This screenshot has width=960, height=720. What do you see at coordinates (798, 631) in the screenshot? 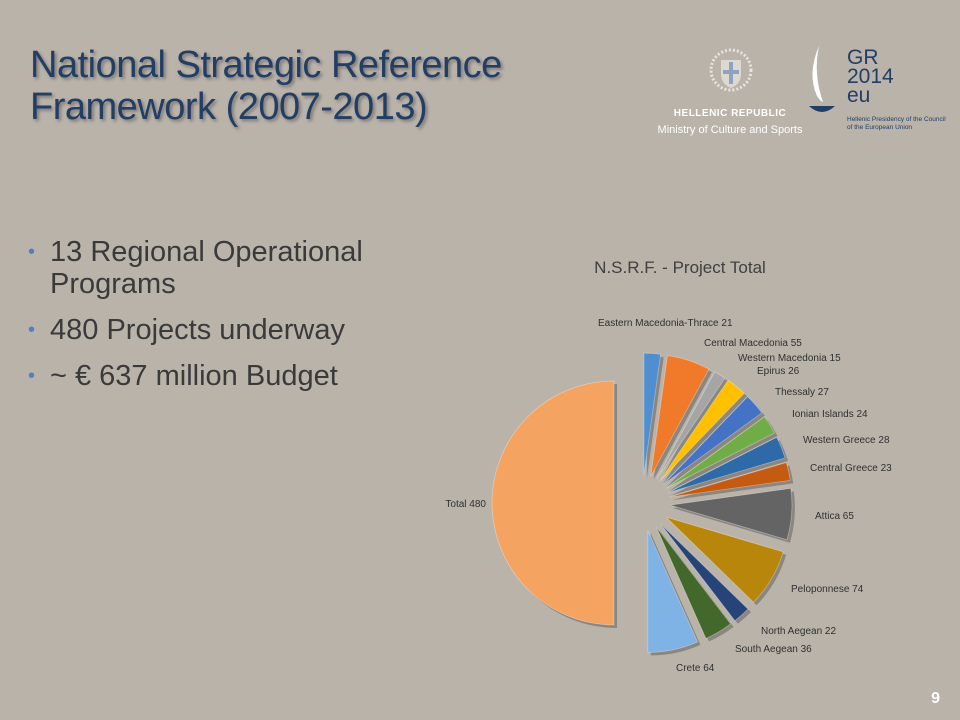
I see `pie-slice-label: North Aegean 22` at bounding box center [798, 631].